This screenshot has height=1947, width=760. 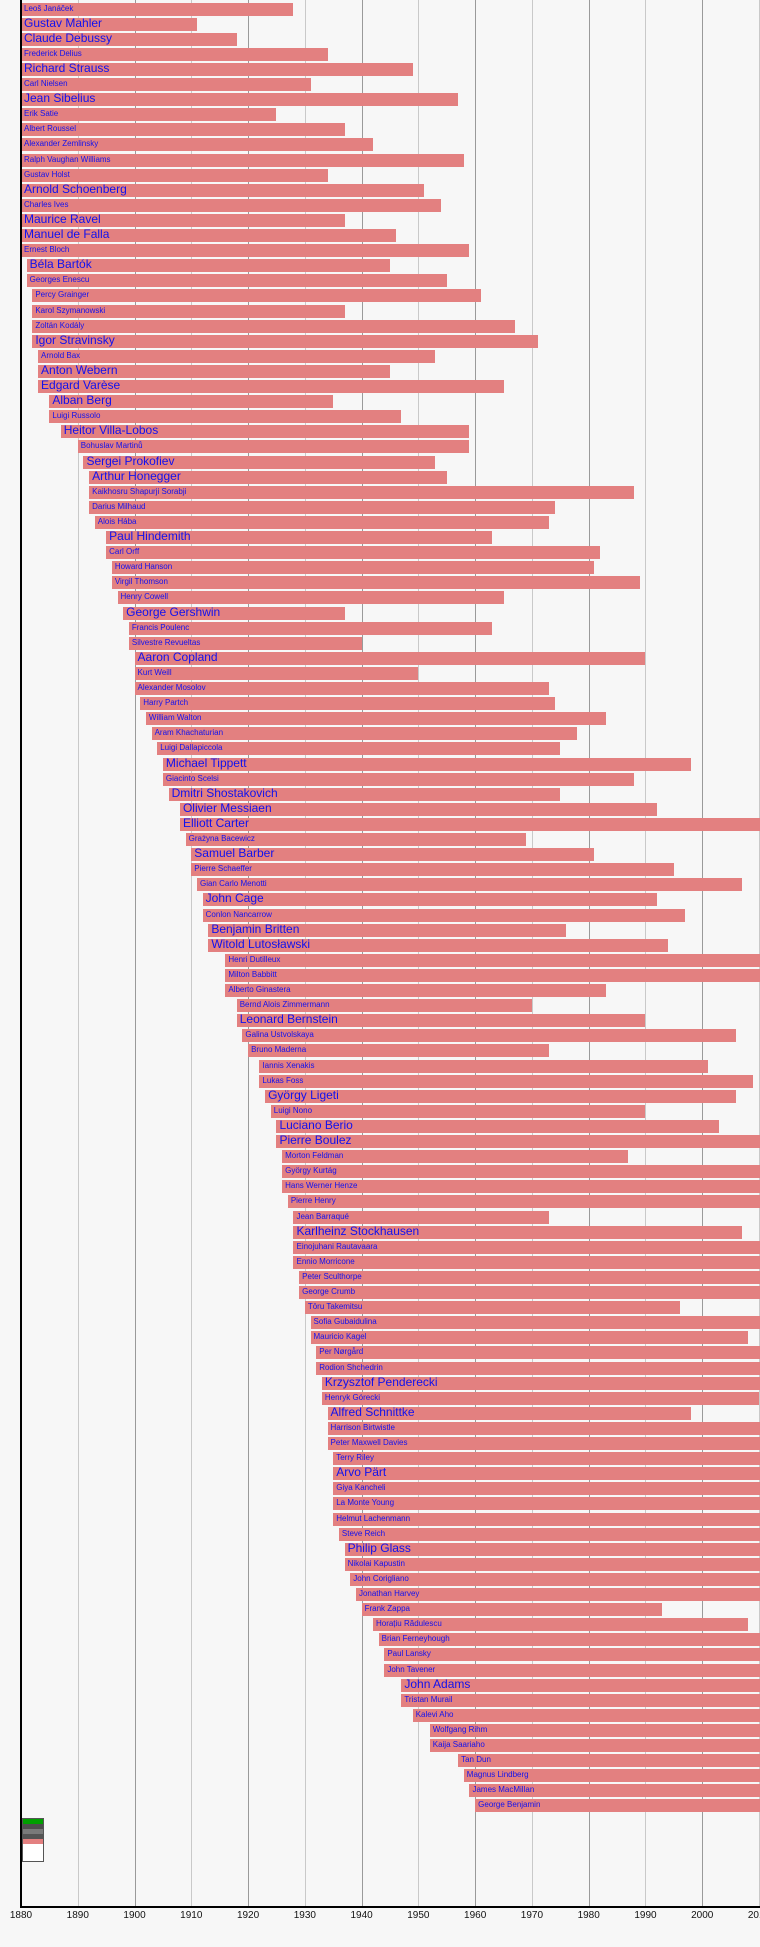 I want to click on timeline-row: Erik Satie, so click(x=380, y=114).